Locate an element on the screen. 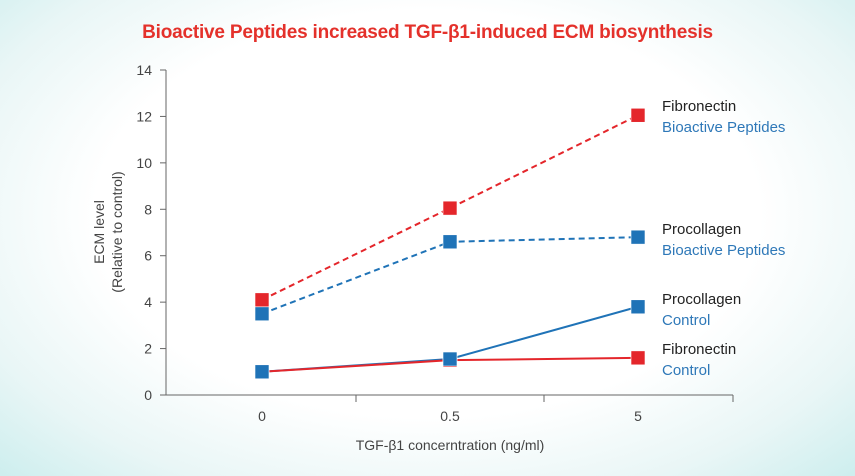  series-label-fibronectin-control-group: Control is located at coordinates (686, 370).